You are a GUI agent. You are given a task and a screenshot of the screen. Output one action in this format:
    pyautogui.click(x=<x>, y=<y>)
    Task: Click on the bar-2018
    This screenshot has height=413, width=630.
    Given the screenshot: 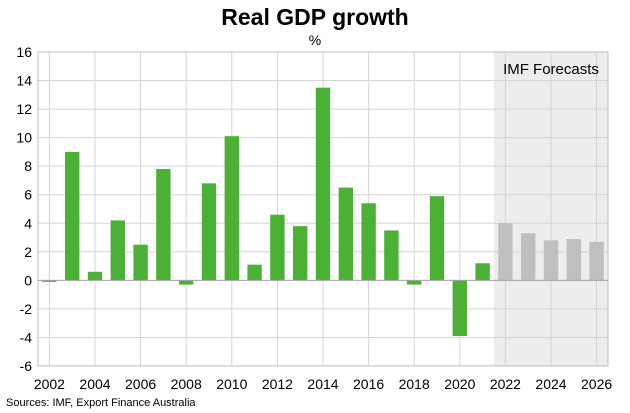 What is the action you would take?
    pyautogui.click(x=414, y=282)
    